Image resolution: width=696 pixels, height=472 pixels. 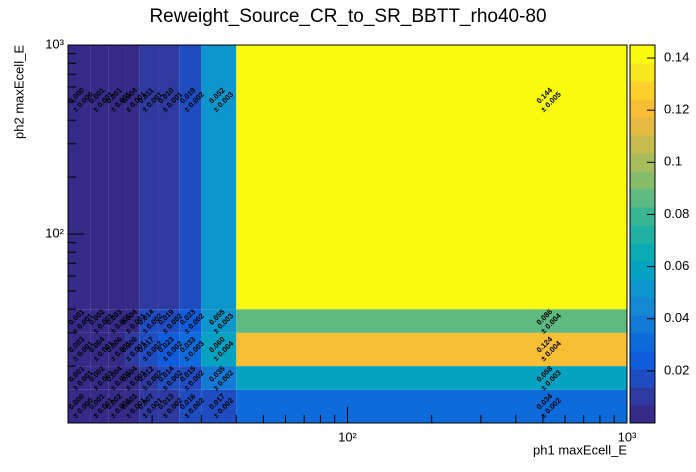 I want to click on chart-title: Reweight_Source_CR_to_SR_BBTT_rho40-80, so click(x=347, y=16).